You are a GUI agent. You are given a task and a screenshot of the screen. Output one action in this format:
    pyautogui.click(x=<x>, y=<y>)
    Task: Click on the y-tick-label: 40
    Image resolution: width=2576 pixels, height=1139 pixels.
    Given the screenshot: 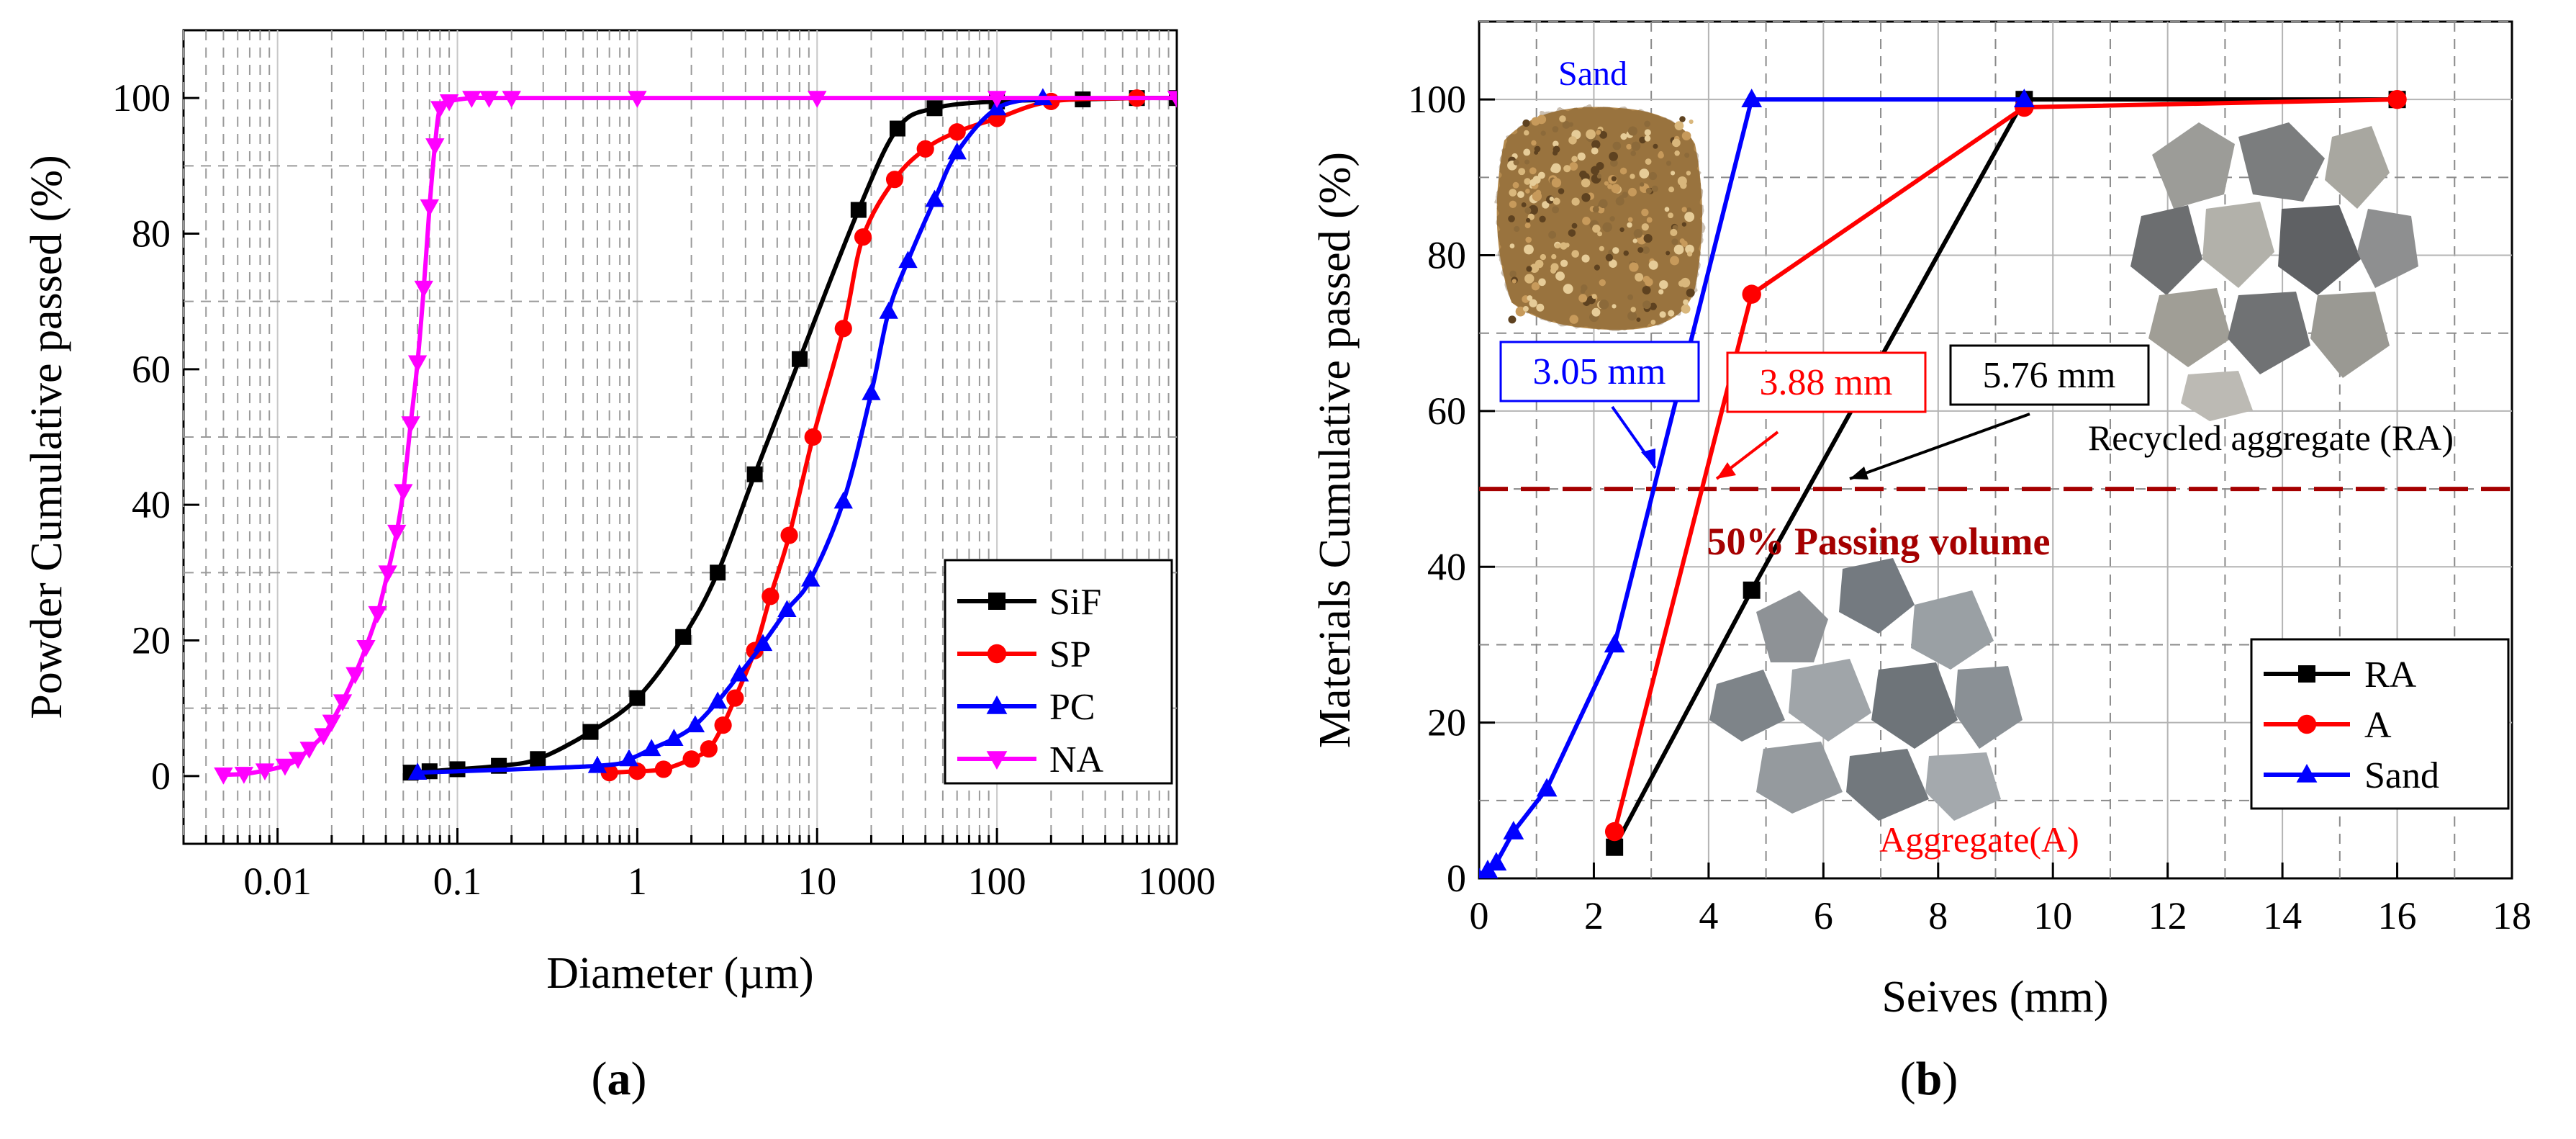 What is the action you would take?
    pyautogui.click(x=1446, y=566)
    